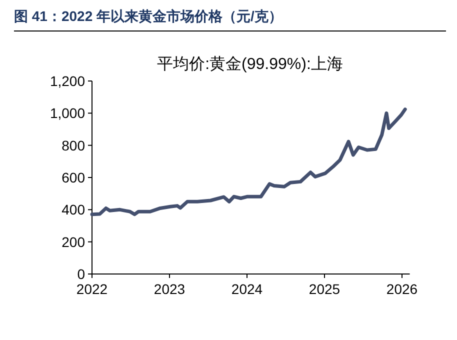 The image size is (457, 340). Describe the element at coordinates (402, 289) in the screenshot. I see `x-tick-label: 2026` at that location.